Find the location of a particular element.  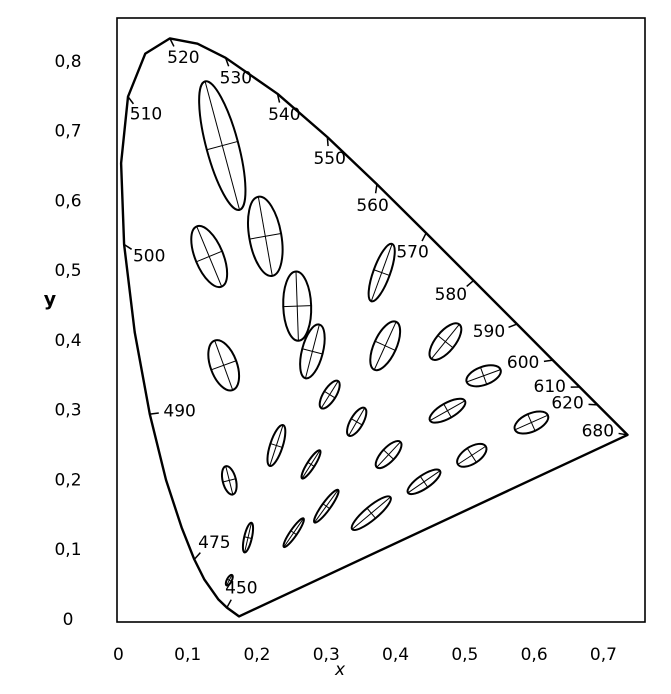

x-axis-label: x is located at coordinates (340, 670).